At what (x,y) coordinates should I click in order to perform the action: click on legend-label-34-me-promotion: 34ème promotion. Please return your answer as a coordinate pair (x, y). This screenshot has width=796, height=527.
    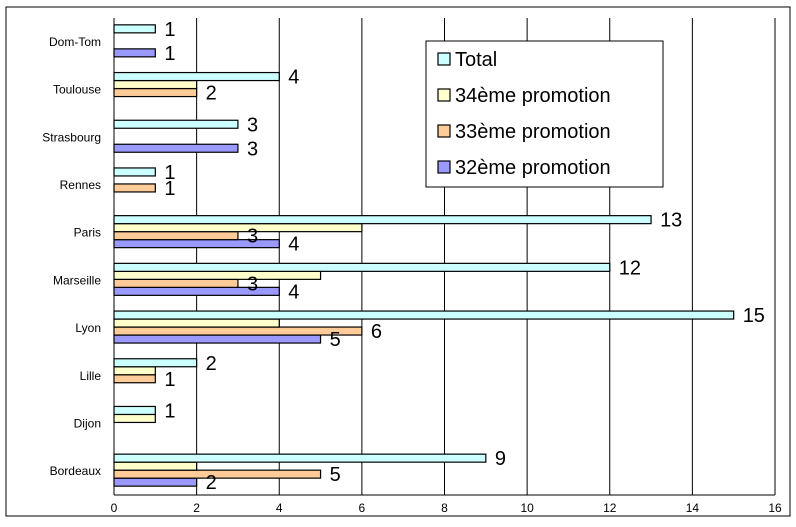
    Looking at the image, I should click on (533, 96).